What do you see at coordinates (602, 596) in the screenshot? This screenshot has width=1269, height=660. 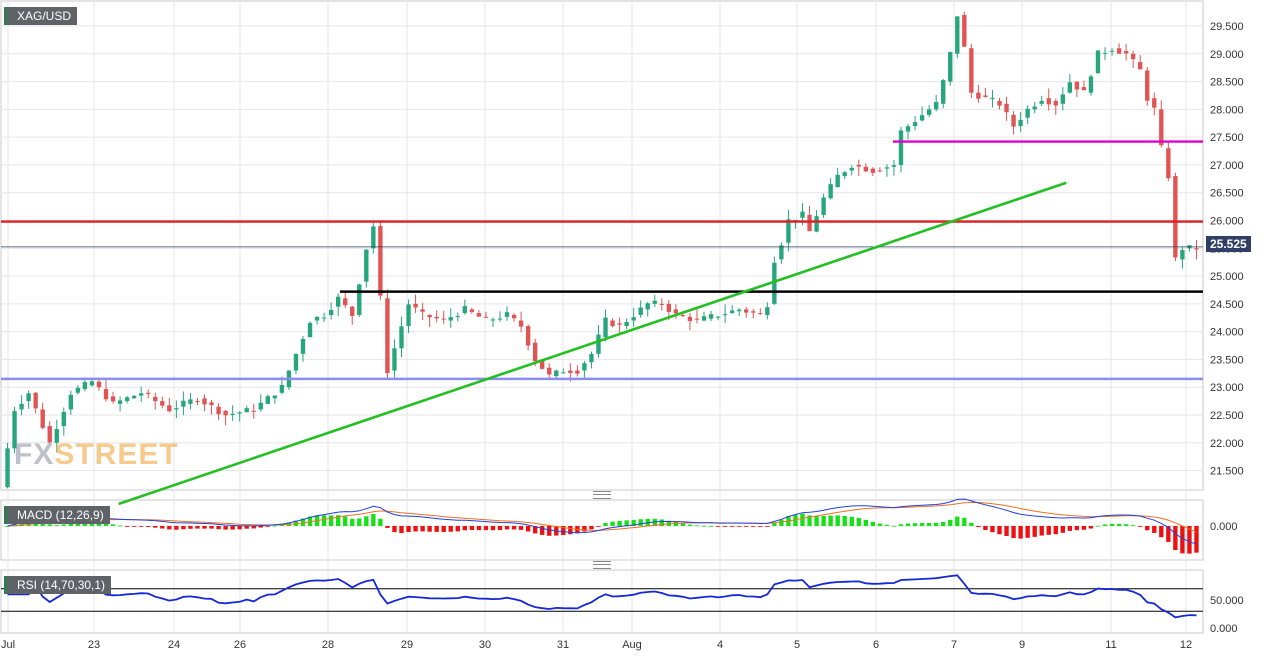 I see `rsi-line` at bounding box center [602, 596].